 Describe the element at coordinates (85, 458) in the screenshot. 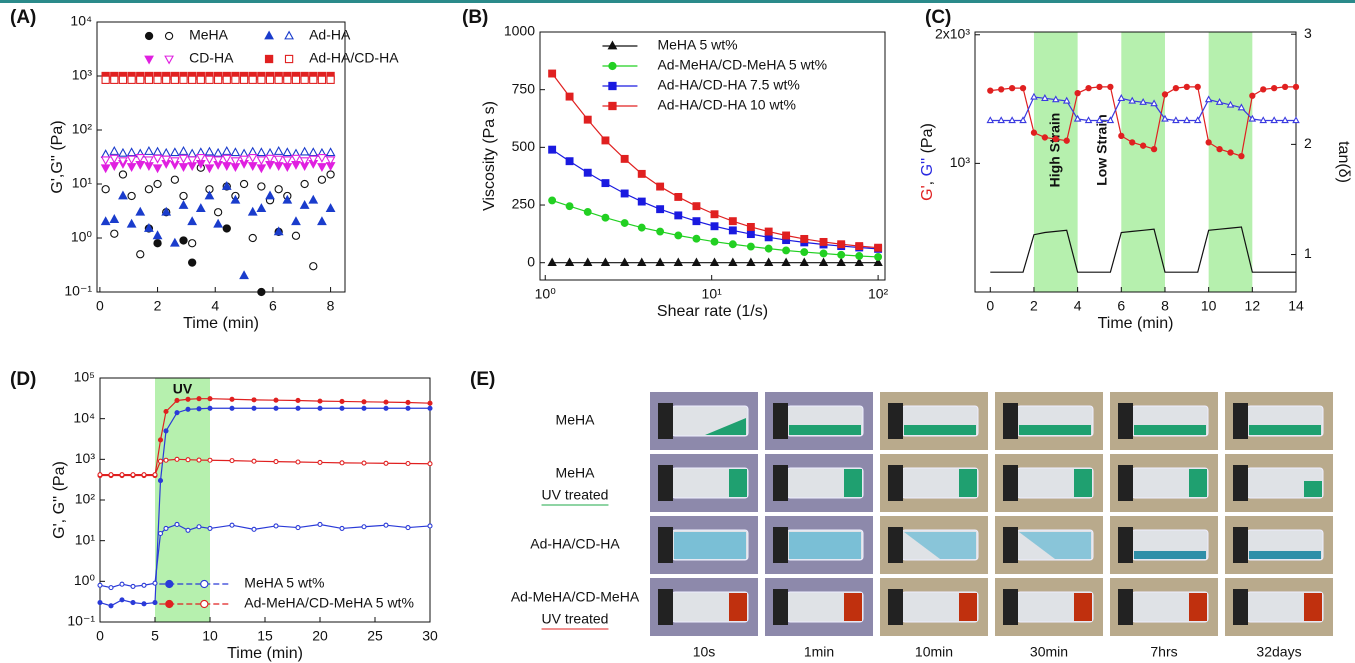

I see `y-tick-label: 10³` at that location.